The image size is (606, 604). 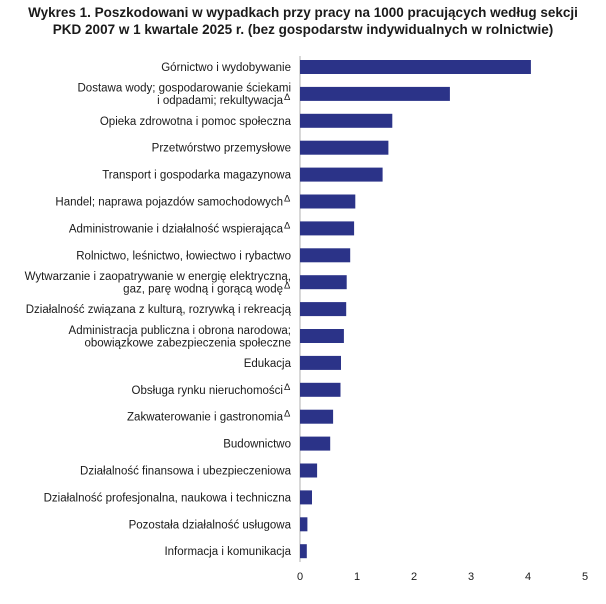 I want to click on x-tick-label: 4, so click(x=528, y=577).